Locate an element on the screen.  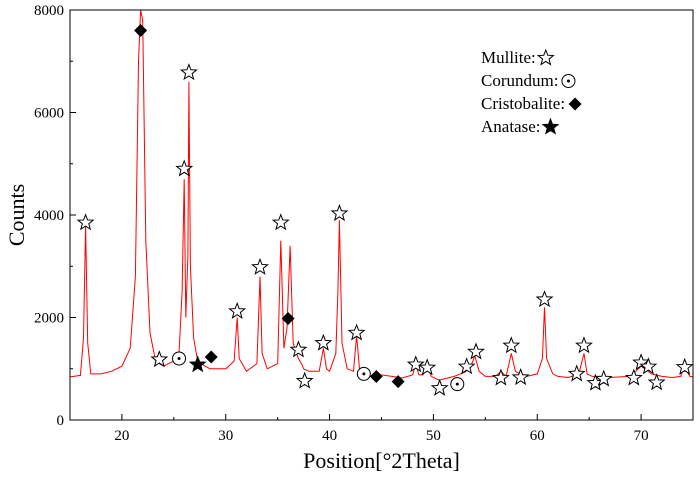
x-tick-label: 70 is located at coordinates (641, 436).